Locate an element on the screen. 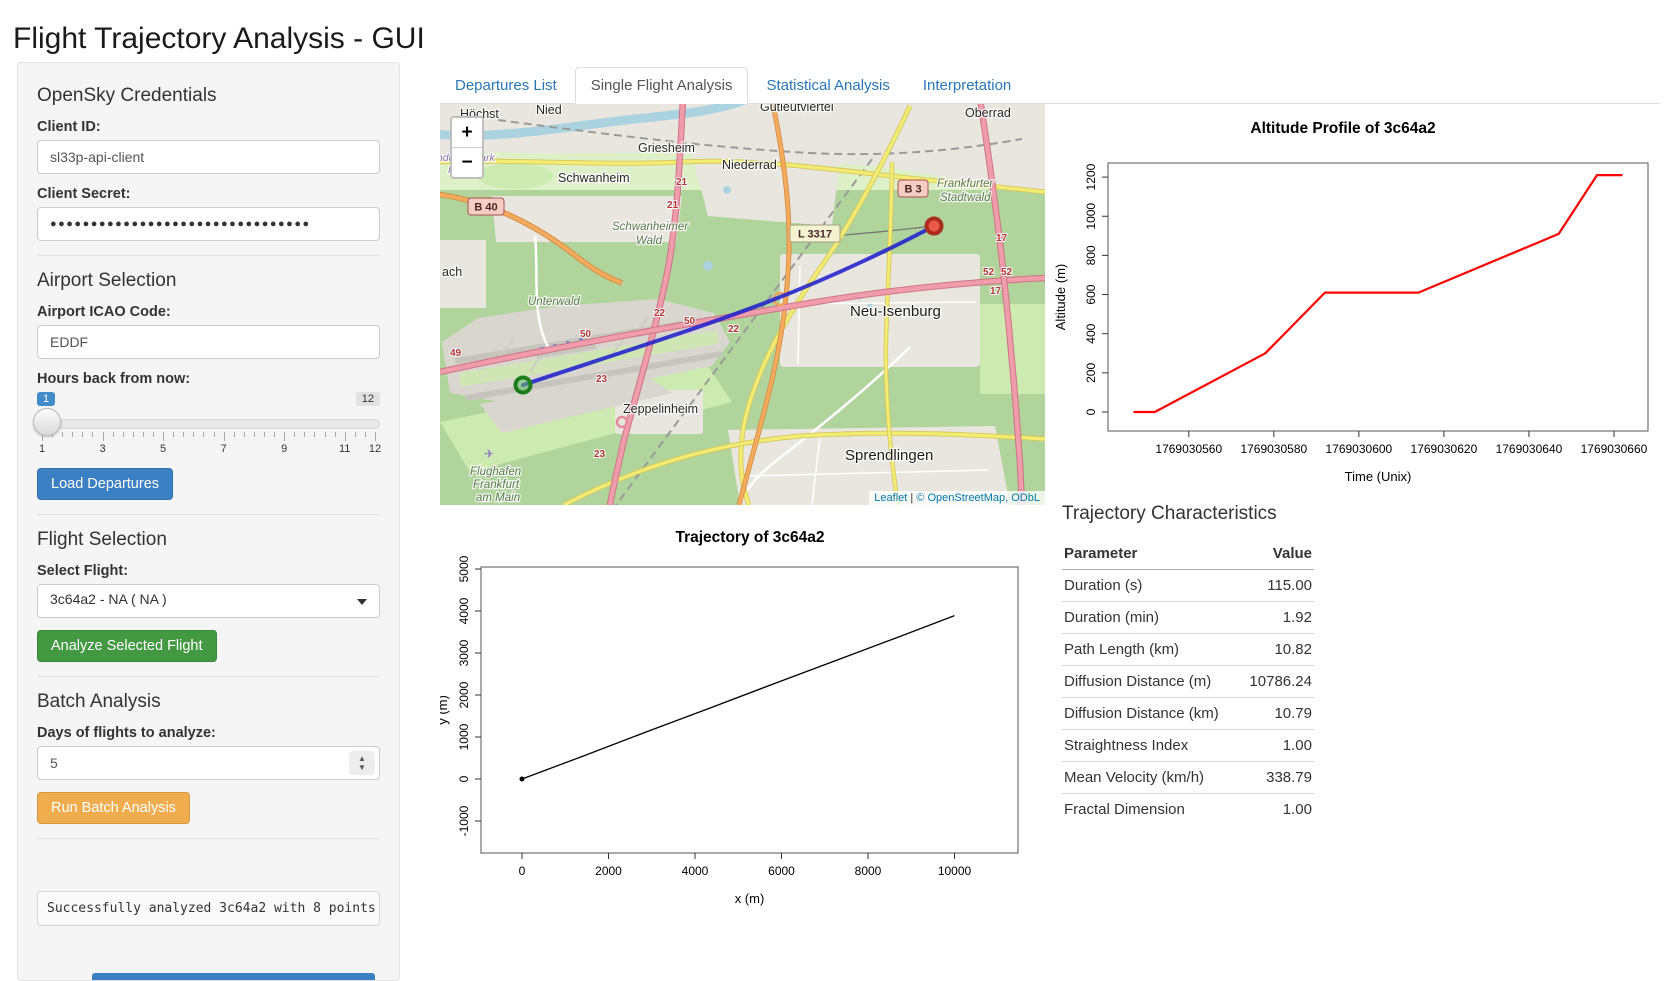 Image resolution: width=1667 pixels, height=981 pixels. value-cell: 115.00 is located at coordinates (1289, 585).